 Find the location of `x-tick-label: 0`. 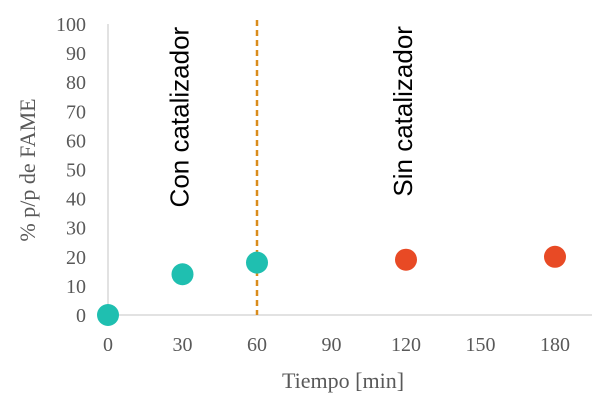

x-tick-label: 0 is located at coordinates (108, 345).